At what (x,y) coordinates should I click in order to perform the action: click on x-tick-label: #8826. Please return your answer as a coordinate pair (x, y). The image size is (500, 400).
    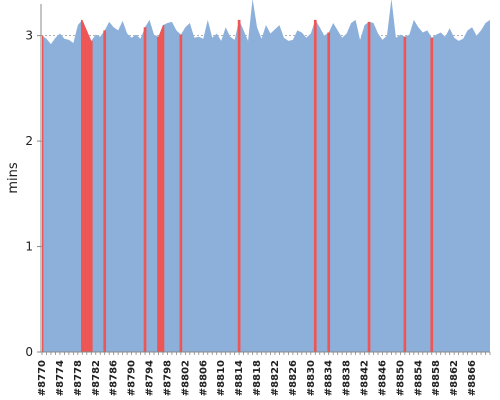
    Looking at the image, I should click on (293, 378).